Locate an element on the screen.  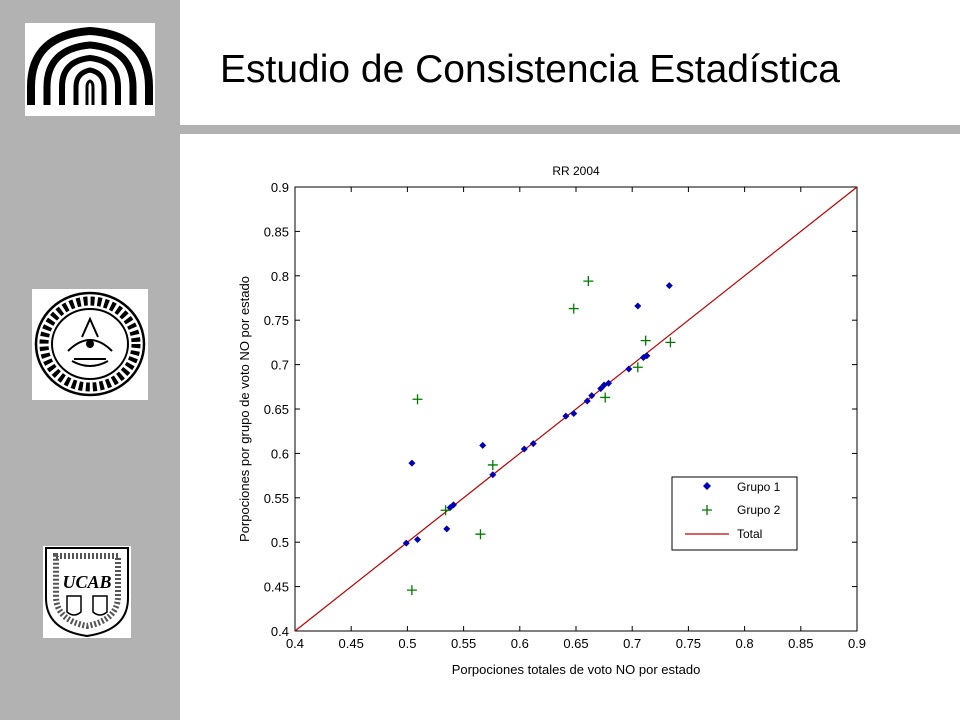
legend-box is located at coordinates (734, 513).